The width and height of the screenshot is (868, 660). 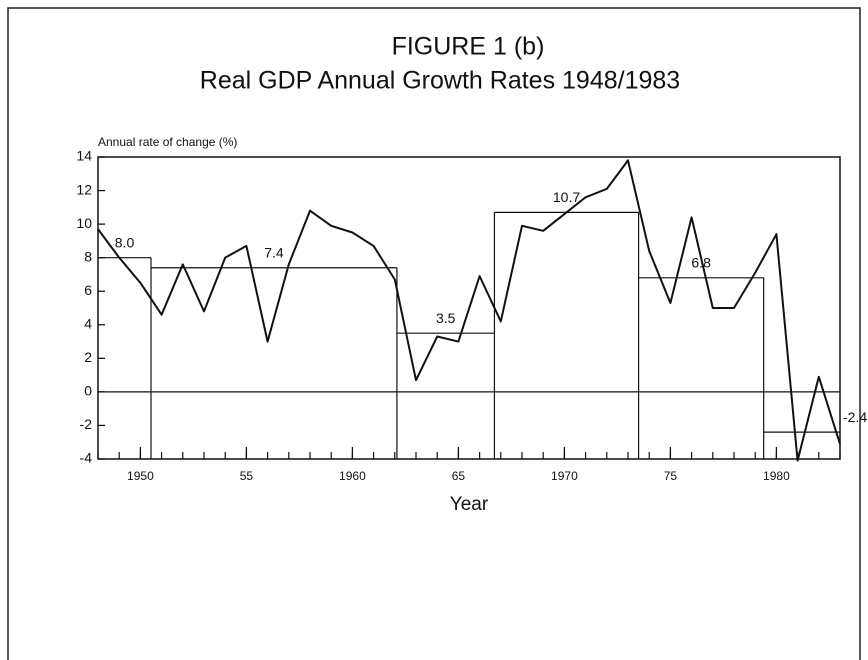 I want to click on x-tick-label: 55, so click(x=247, y=476).